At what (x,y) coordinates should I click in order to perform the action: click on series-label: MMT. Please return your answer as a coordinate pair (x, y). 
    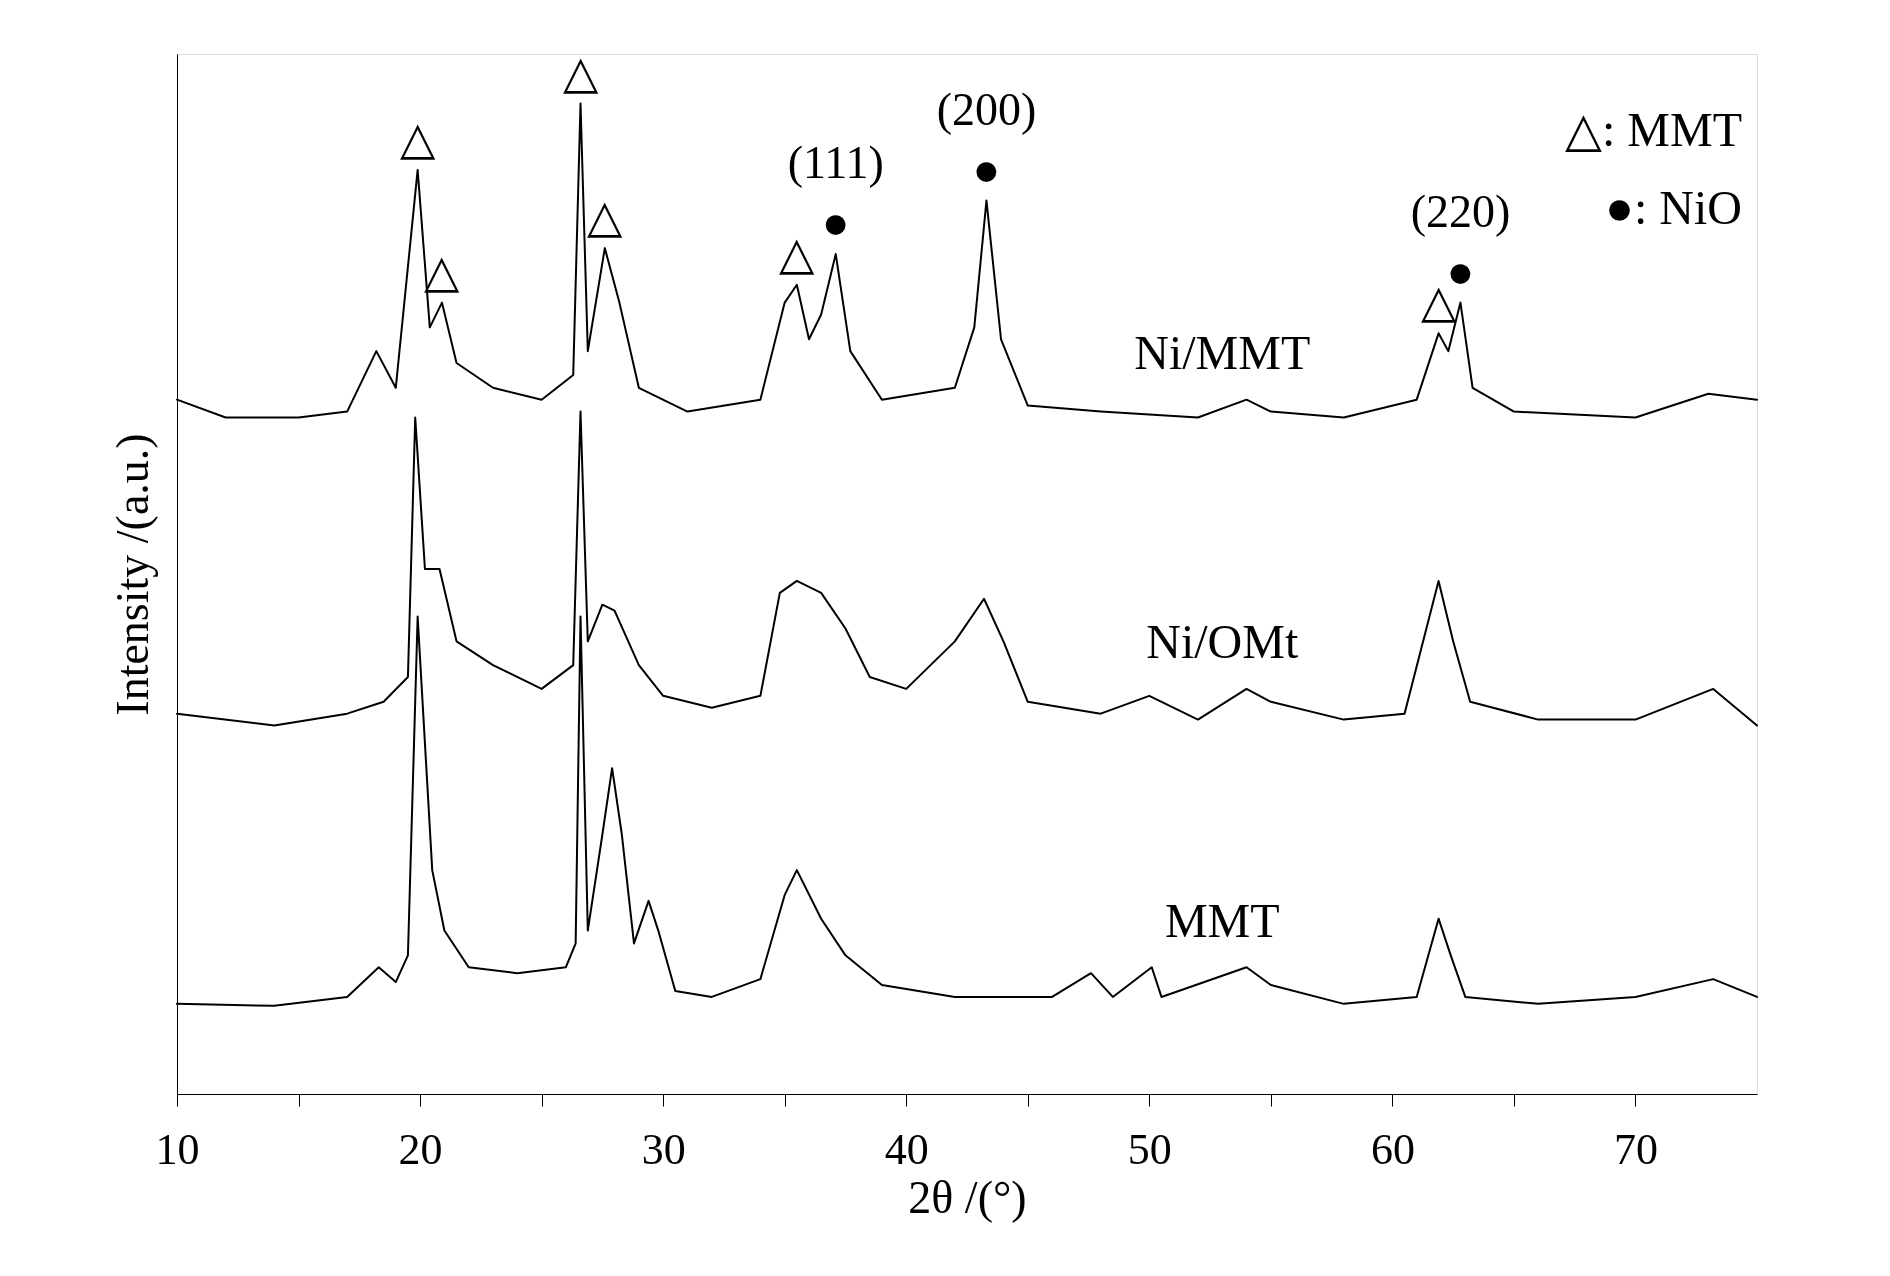
    Looking at the image, I should click on (1222, 920).